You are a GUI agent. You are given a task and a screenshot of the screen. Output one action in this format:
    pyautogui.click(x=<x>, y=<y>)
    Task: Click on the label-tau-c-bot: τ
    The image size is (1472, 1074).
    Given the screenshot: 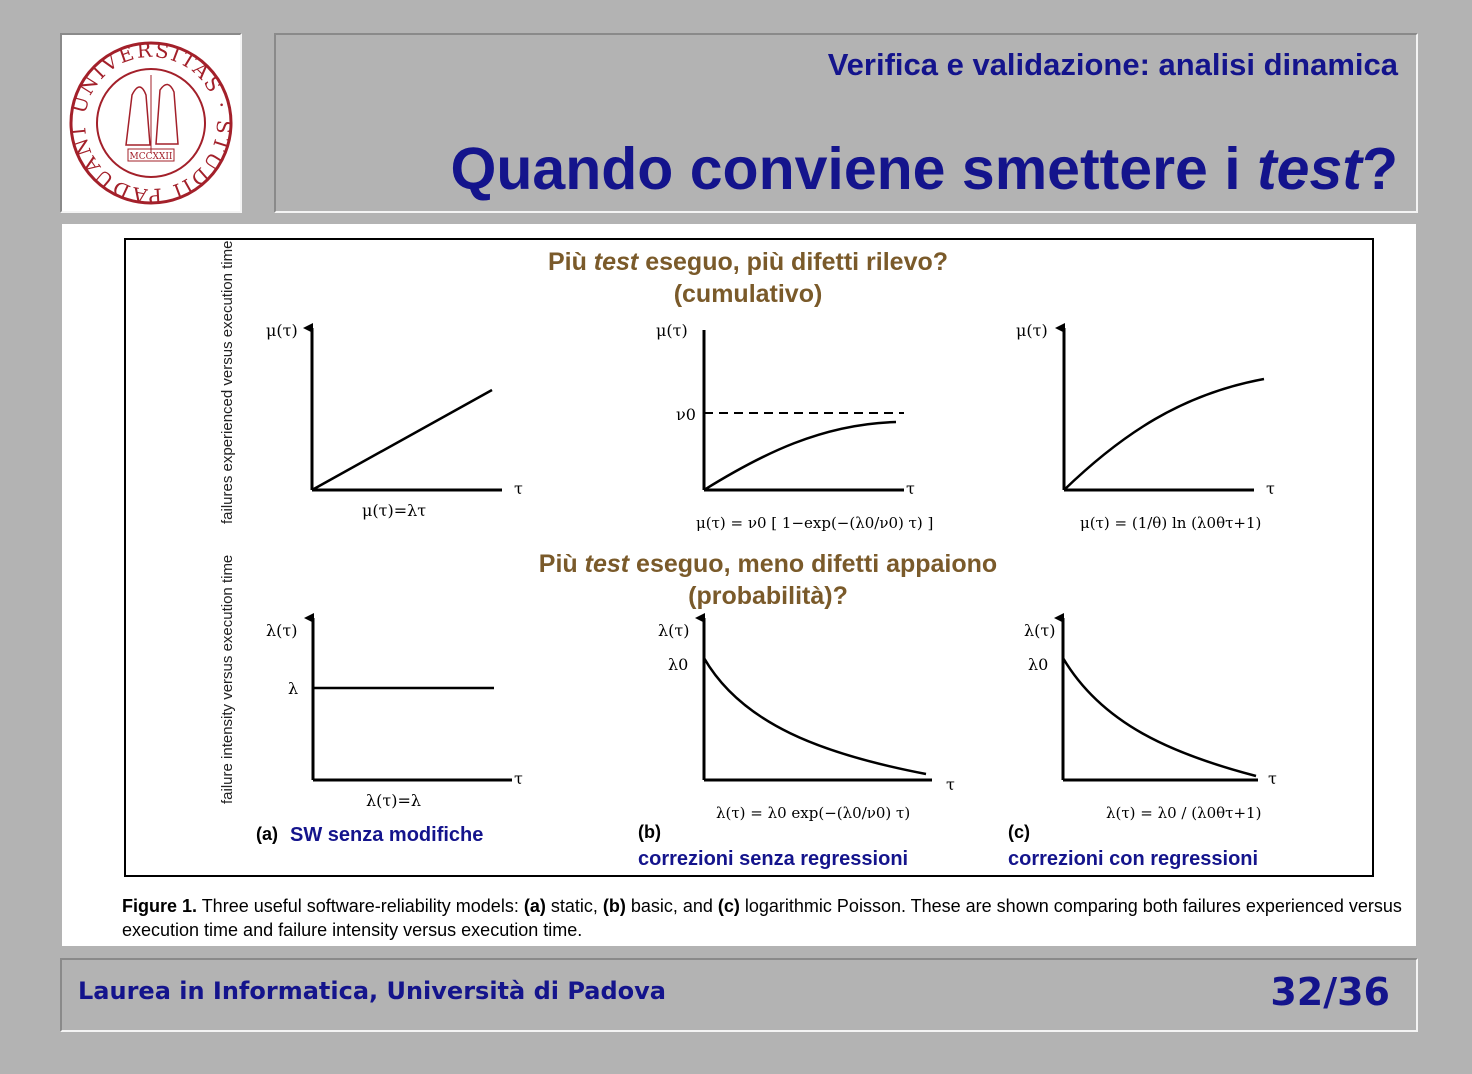 What is the action you would take?
    pyautogui.click(x=1272, y=778)
    